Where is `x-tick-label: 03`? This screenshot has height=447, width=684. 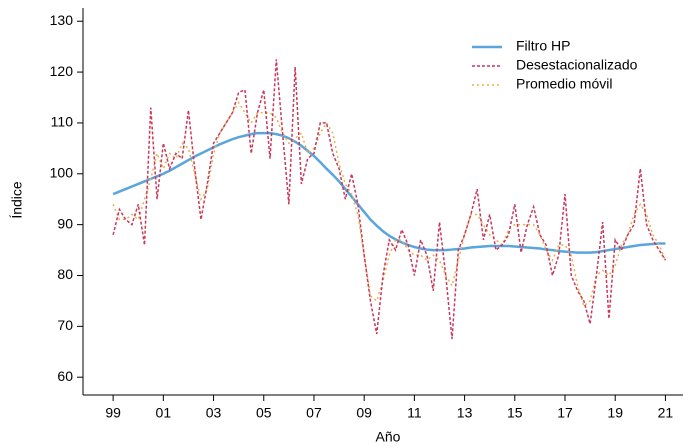
x-tick-label: 03 is located at coordinates (214, 413).